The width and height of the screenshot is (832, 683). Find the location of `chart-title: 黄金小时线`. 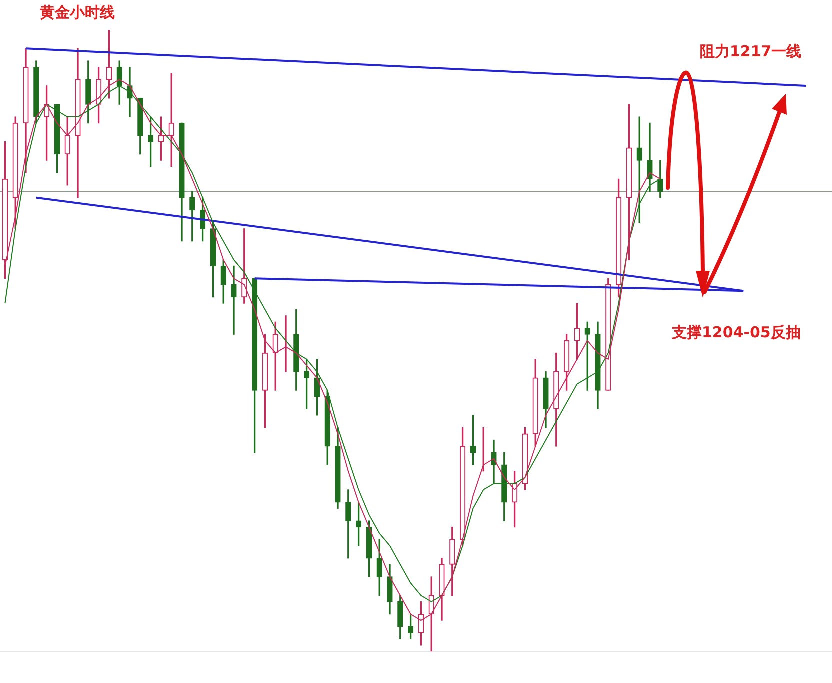

chart-title: 黄金小时线 is located at coordinates (77, 12).